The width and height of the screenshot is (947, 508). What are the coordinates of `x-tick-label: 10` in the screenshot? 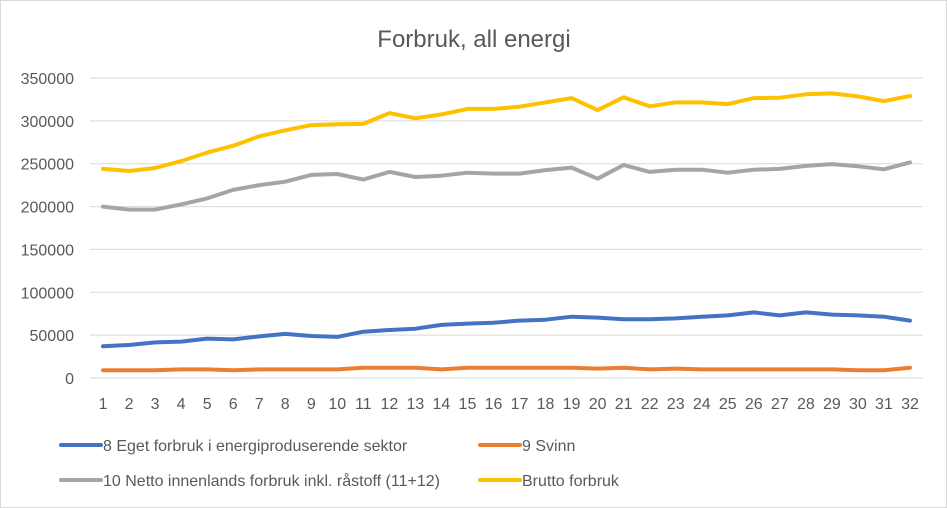 It's located at (337, 404).